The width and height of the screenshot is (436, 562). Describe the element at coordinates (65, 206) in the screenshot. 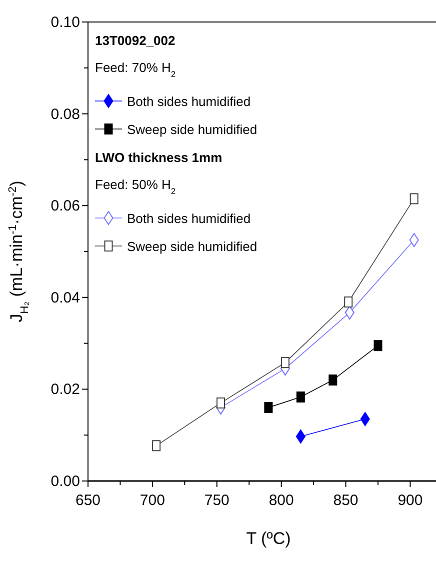

I see `y-tick-label: 0.06` at that location.